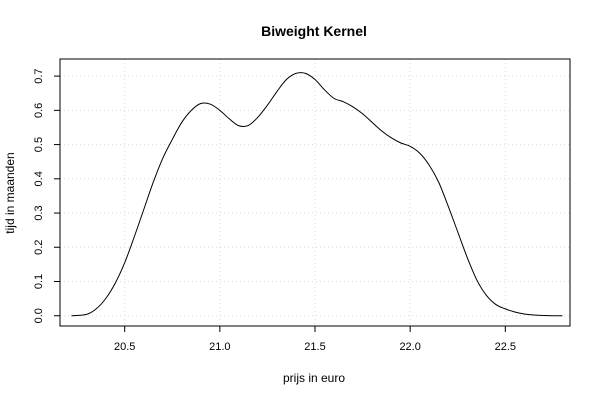 The image size is (599, 400). Describe the element at coordinates (505, 347) in the screenshot. I see `x-tick-label: 22.5` at that location.